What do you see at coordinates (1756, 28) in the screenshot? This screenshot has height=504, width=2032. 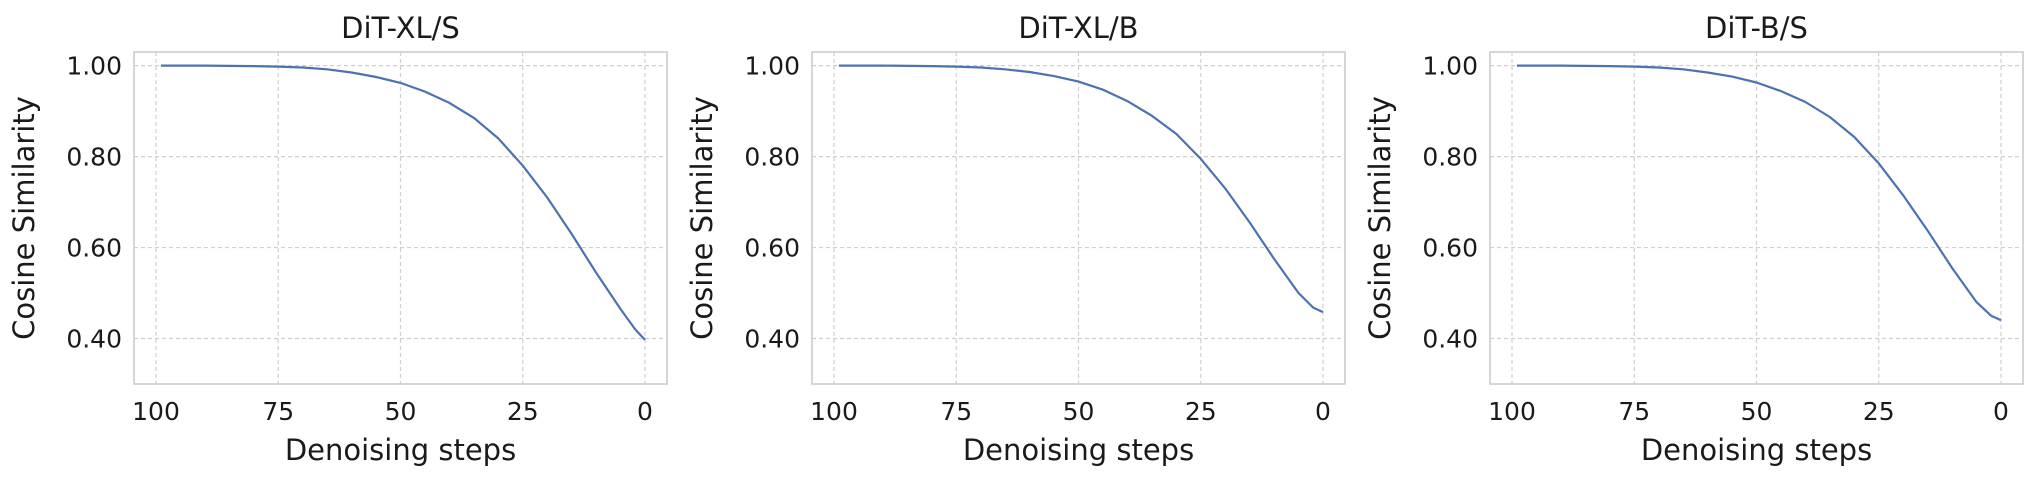 I see `chart-title: DiT-B/S` at bounding box center [1756, 28].